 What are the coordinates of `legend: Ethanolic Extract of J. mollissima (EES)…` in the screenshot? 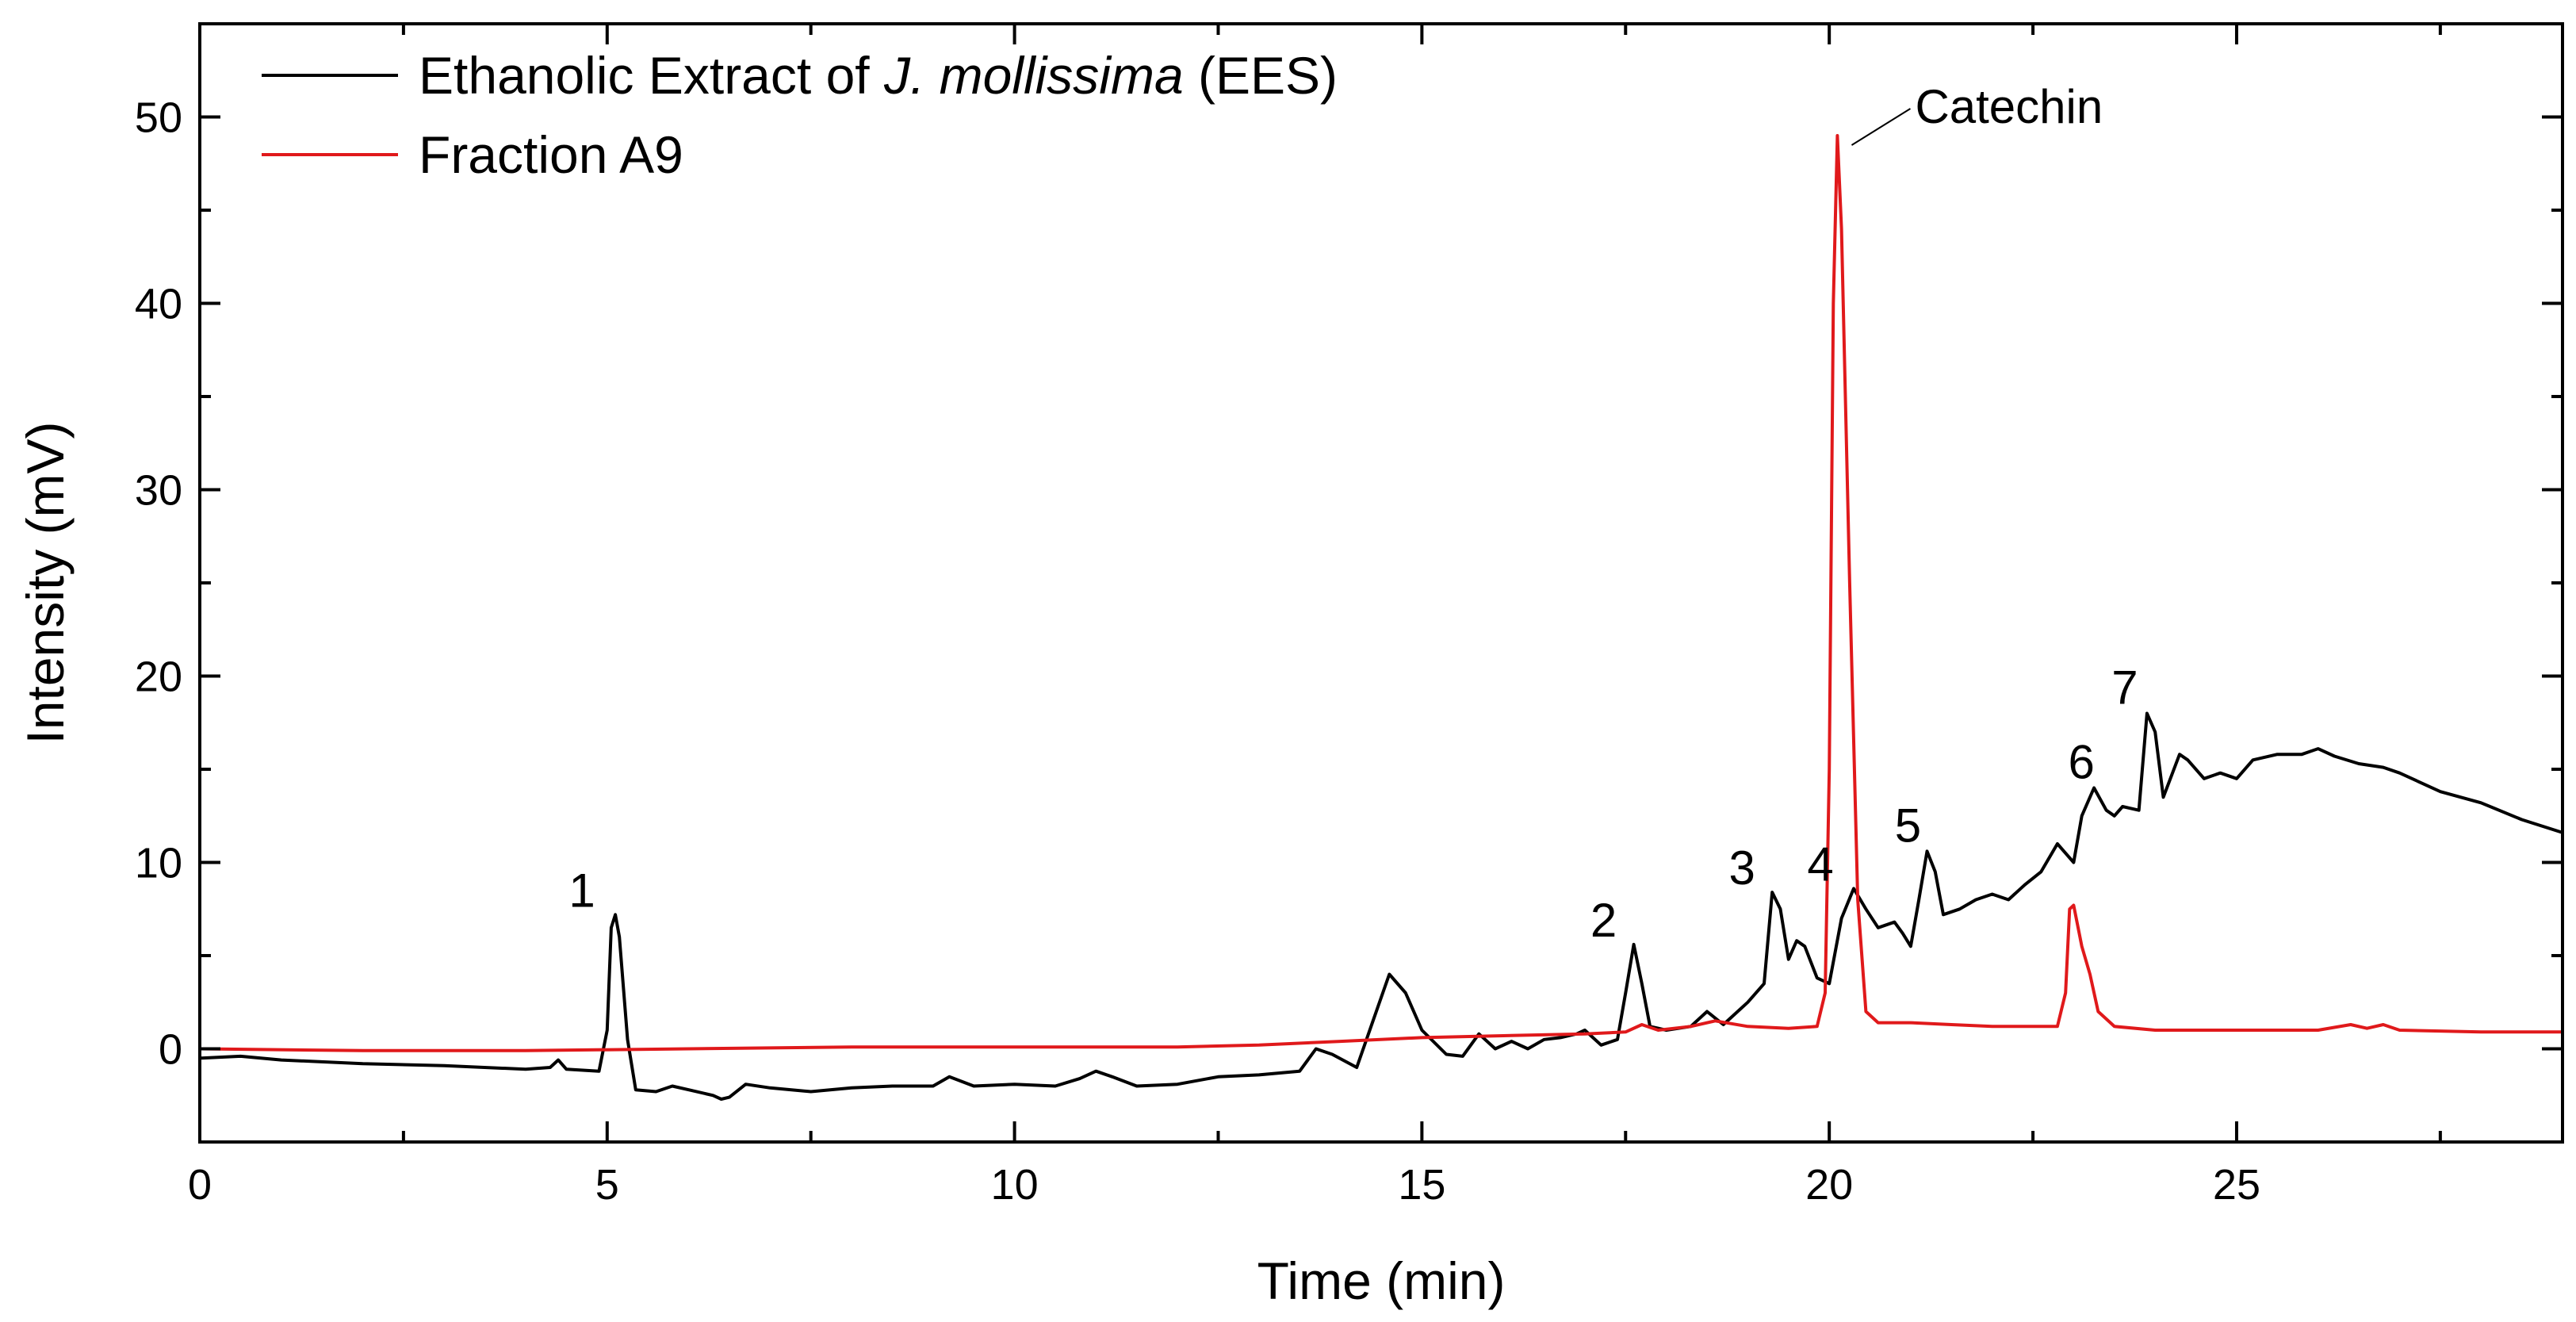 It's located at (800, 115).